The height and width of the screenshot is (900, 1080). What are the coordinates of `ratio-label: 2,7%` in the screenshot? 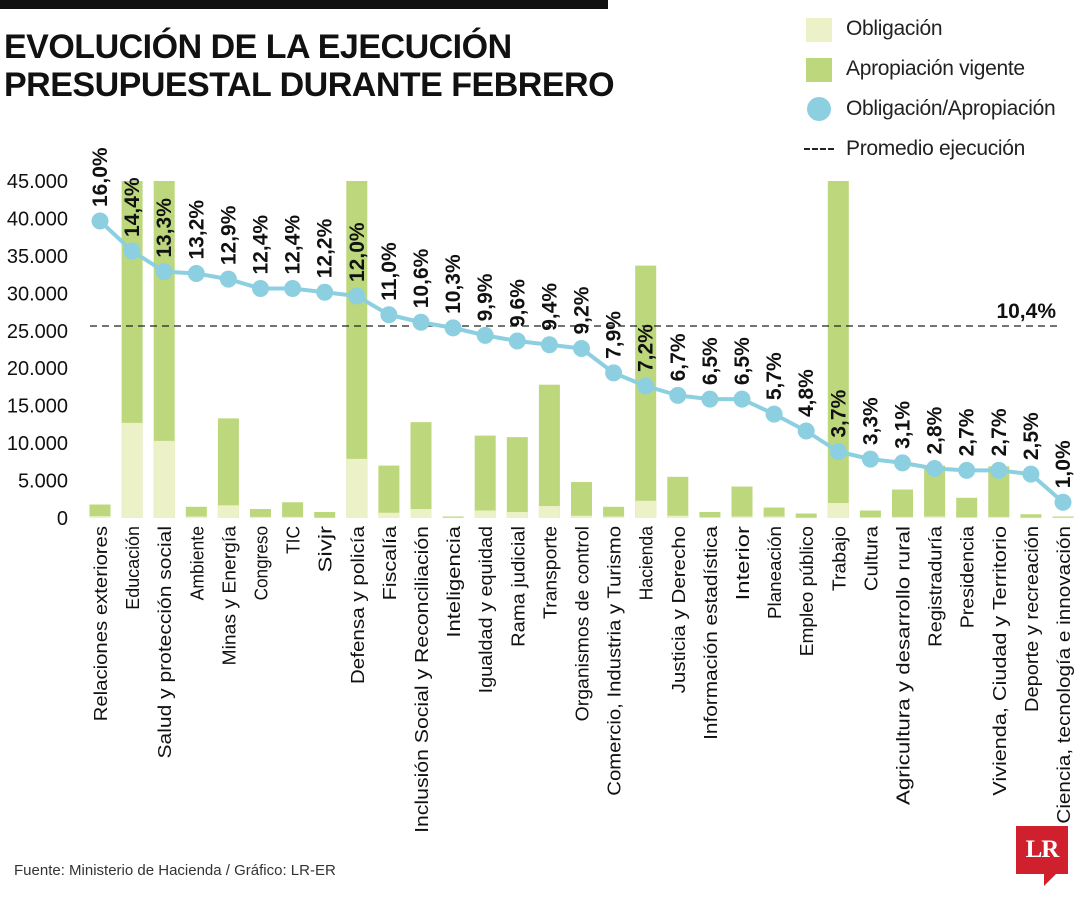 It's located at (999, 432).